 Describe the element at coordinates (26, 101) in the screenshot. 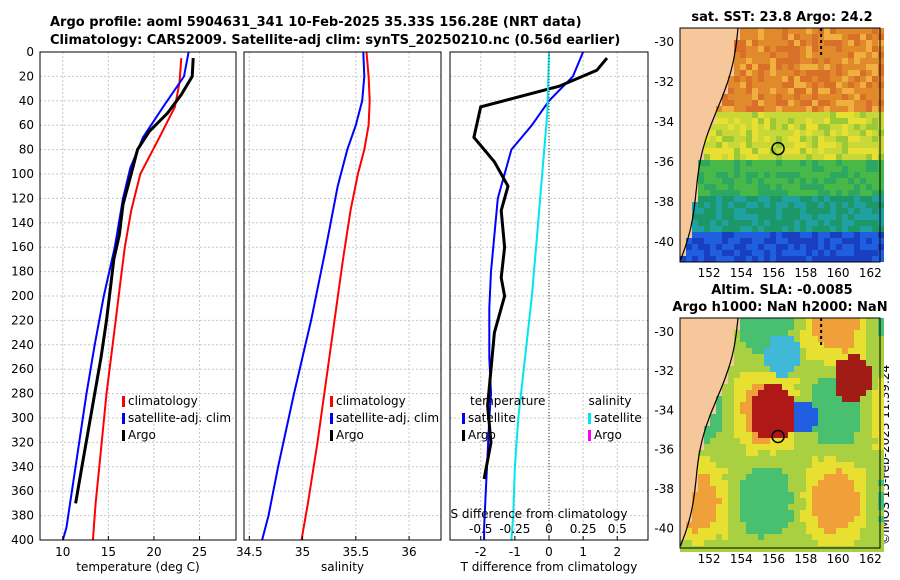

I see `y-tick-label: 40` at that location.